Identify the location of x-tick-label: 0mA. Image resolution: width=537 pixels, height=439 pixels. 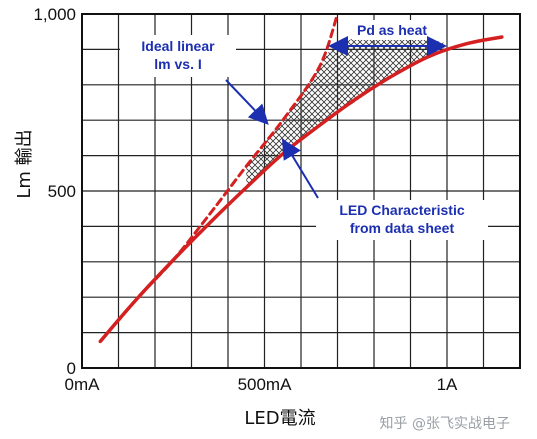
(83, 384).